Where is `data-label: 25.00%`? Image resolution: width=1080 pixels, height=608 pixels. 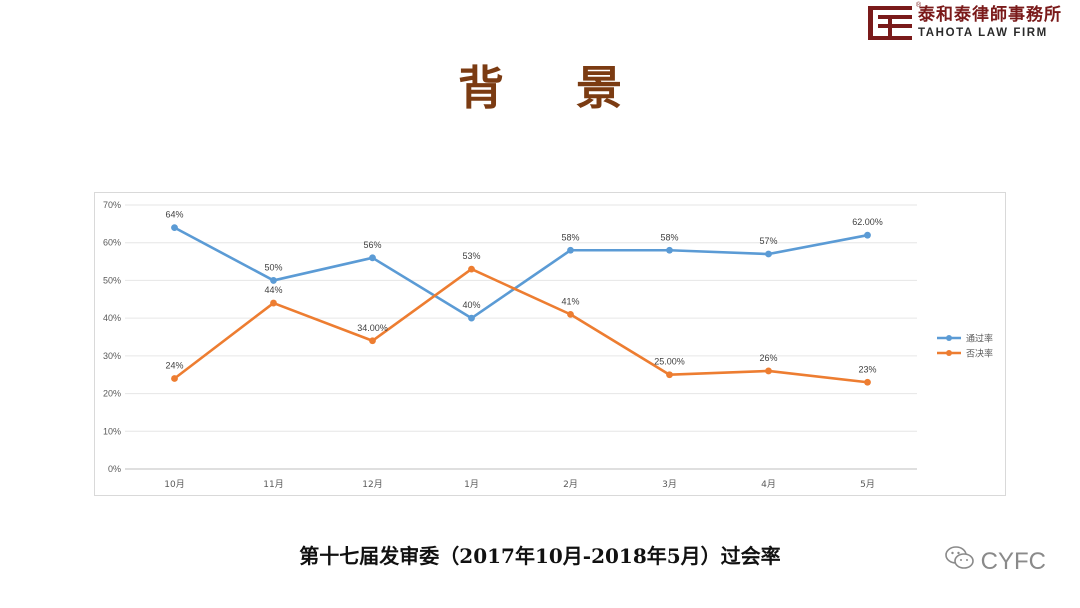
data-label: 25.00% is located at coordinates (669, 362).